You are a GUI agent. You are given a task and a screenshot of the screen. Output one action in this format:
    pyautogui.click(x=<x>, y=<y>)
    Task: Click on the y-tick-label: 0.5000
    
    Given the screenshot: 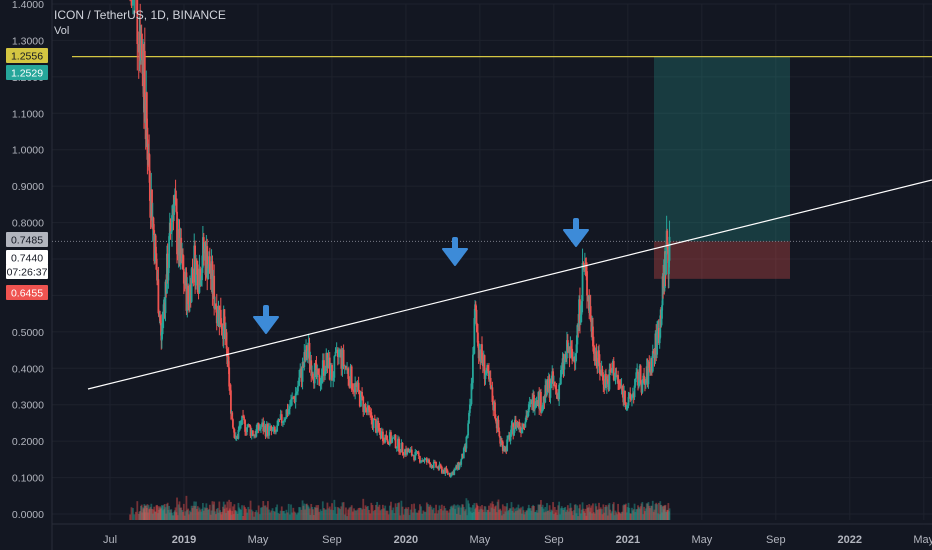 What is the action you would take?
    pyautogui.click(x=28, y=333)
    